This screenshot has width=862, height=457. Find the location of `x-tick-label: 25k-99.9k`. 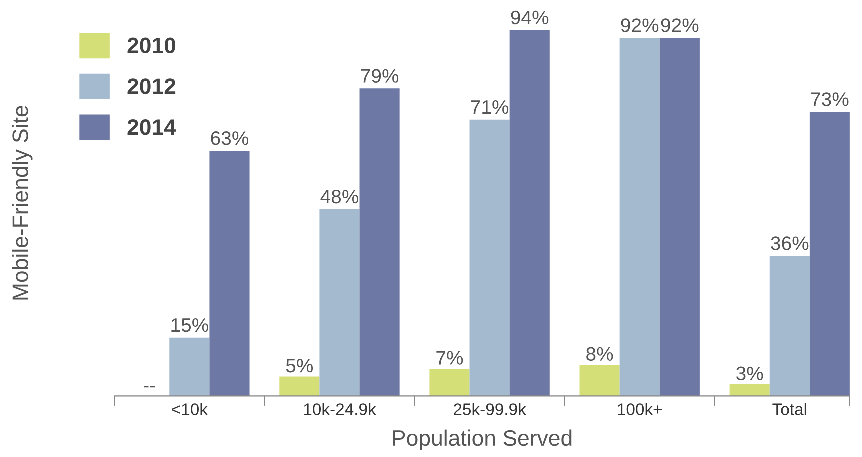

x-tick-label: 25k-99.9k is located at coordinates (490, 409).